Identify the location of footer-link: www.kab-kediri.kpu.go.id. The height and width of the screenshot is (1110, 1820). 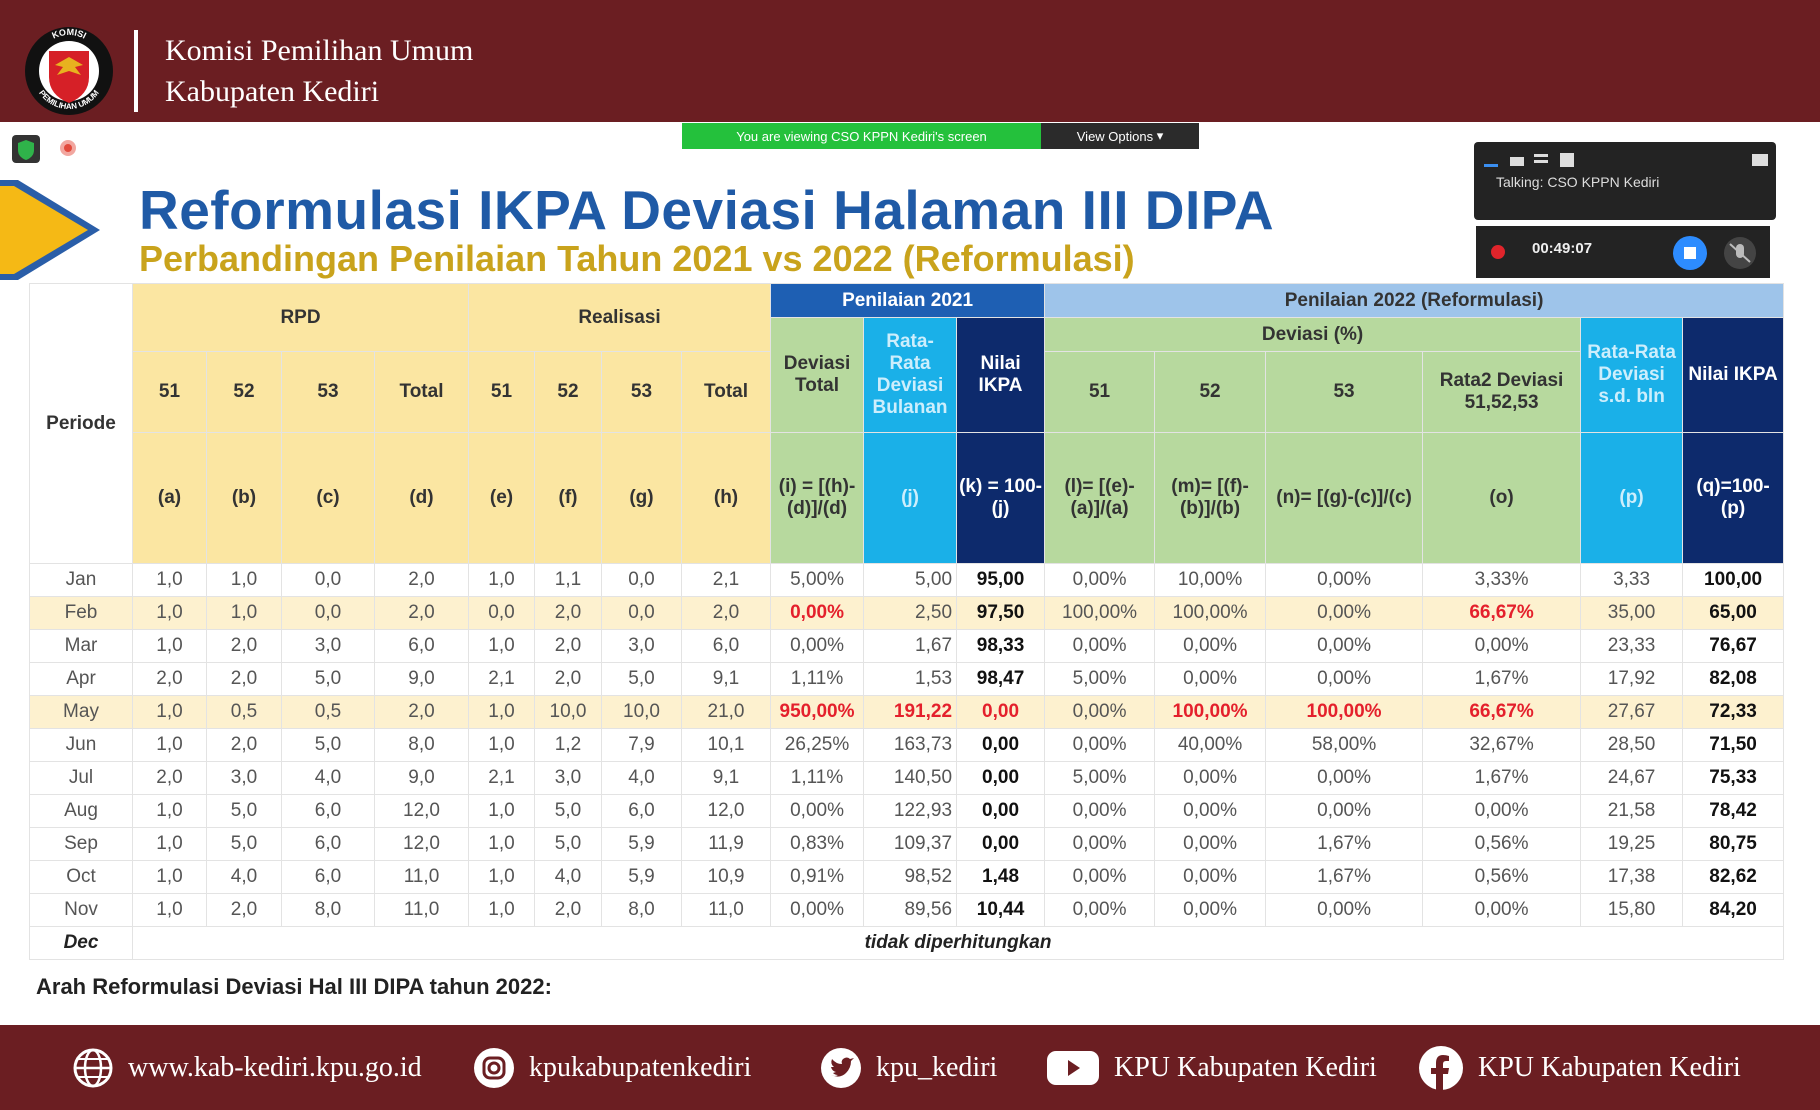
(247, 1067).